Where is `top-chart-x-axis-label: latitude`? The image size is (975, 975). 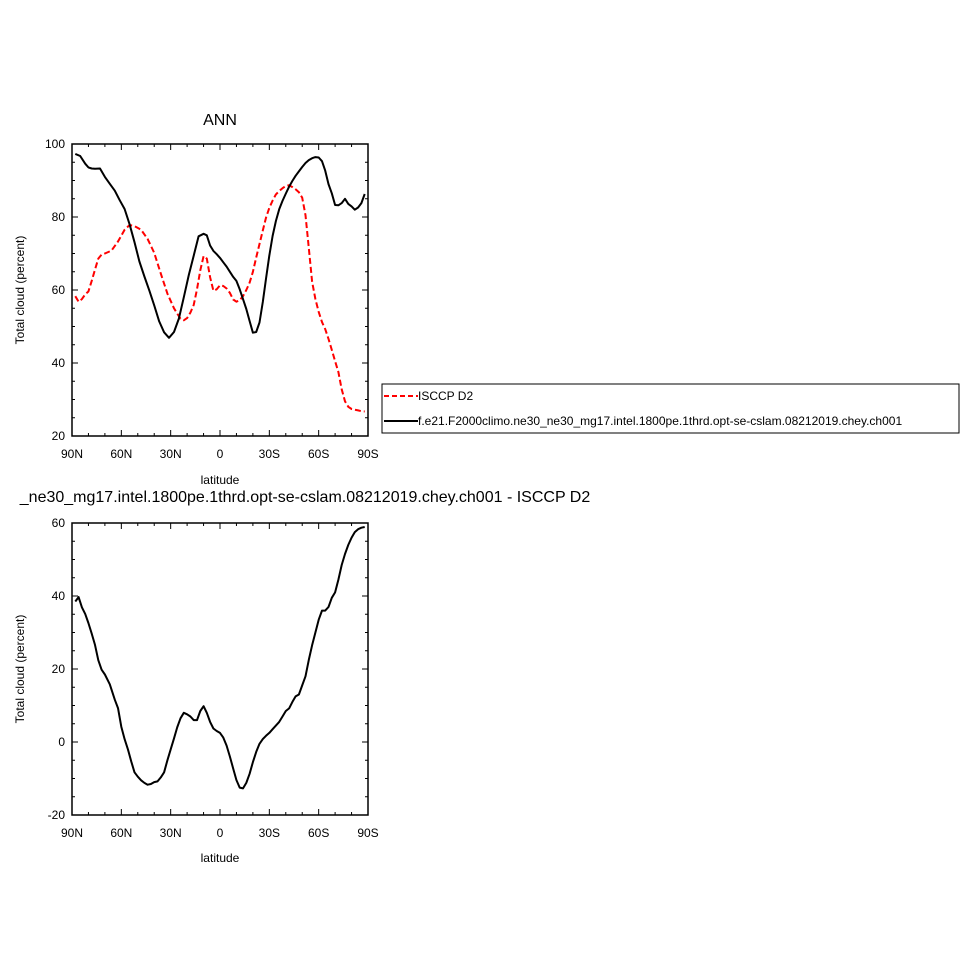 top-chart-x-axis-label: latitude is located at coordinates (220, 480).